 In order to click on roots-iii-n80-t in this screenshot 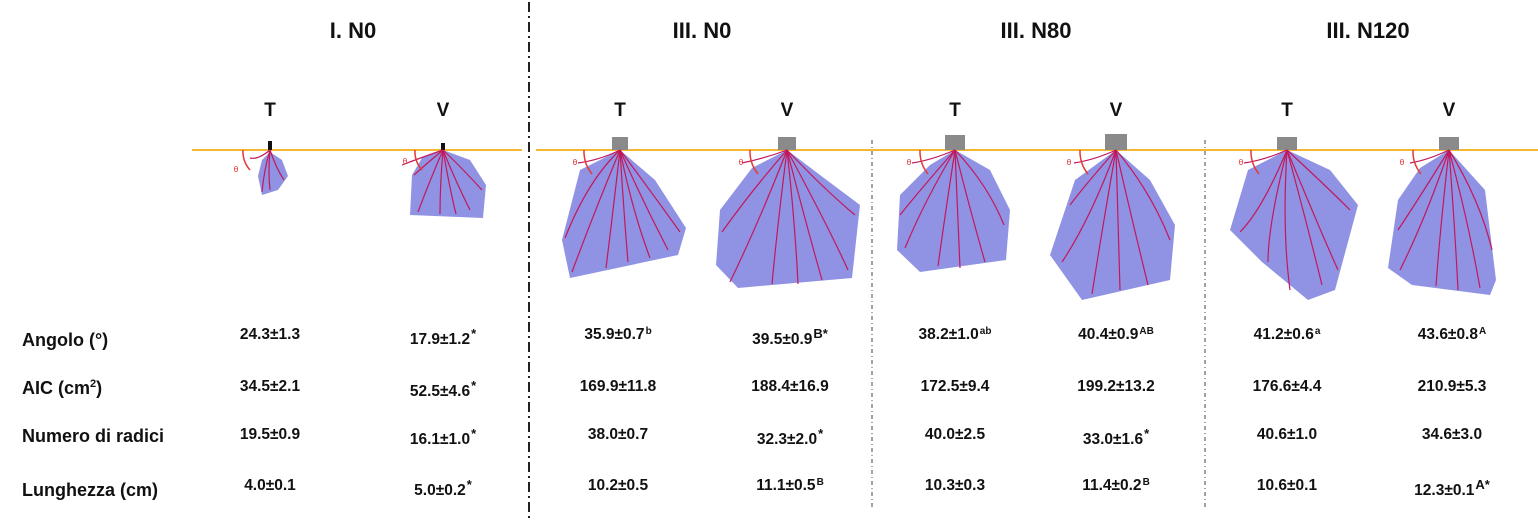, I will do `click(952, 209)`.